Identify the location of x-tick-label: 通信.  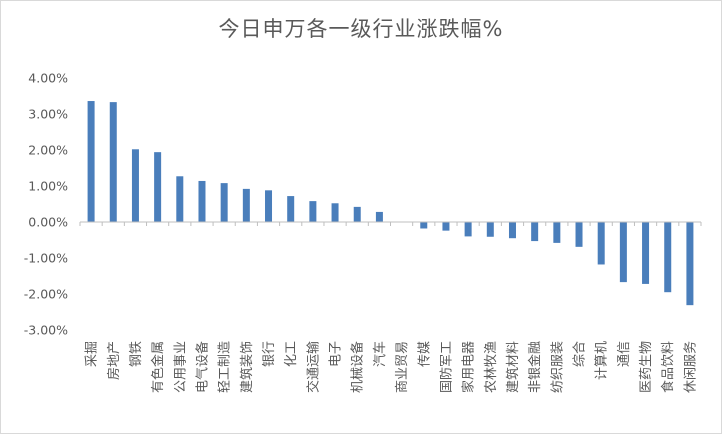
(624, 354).